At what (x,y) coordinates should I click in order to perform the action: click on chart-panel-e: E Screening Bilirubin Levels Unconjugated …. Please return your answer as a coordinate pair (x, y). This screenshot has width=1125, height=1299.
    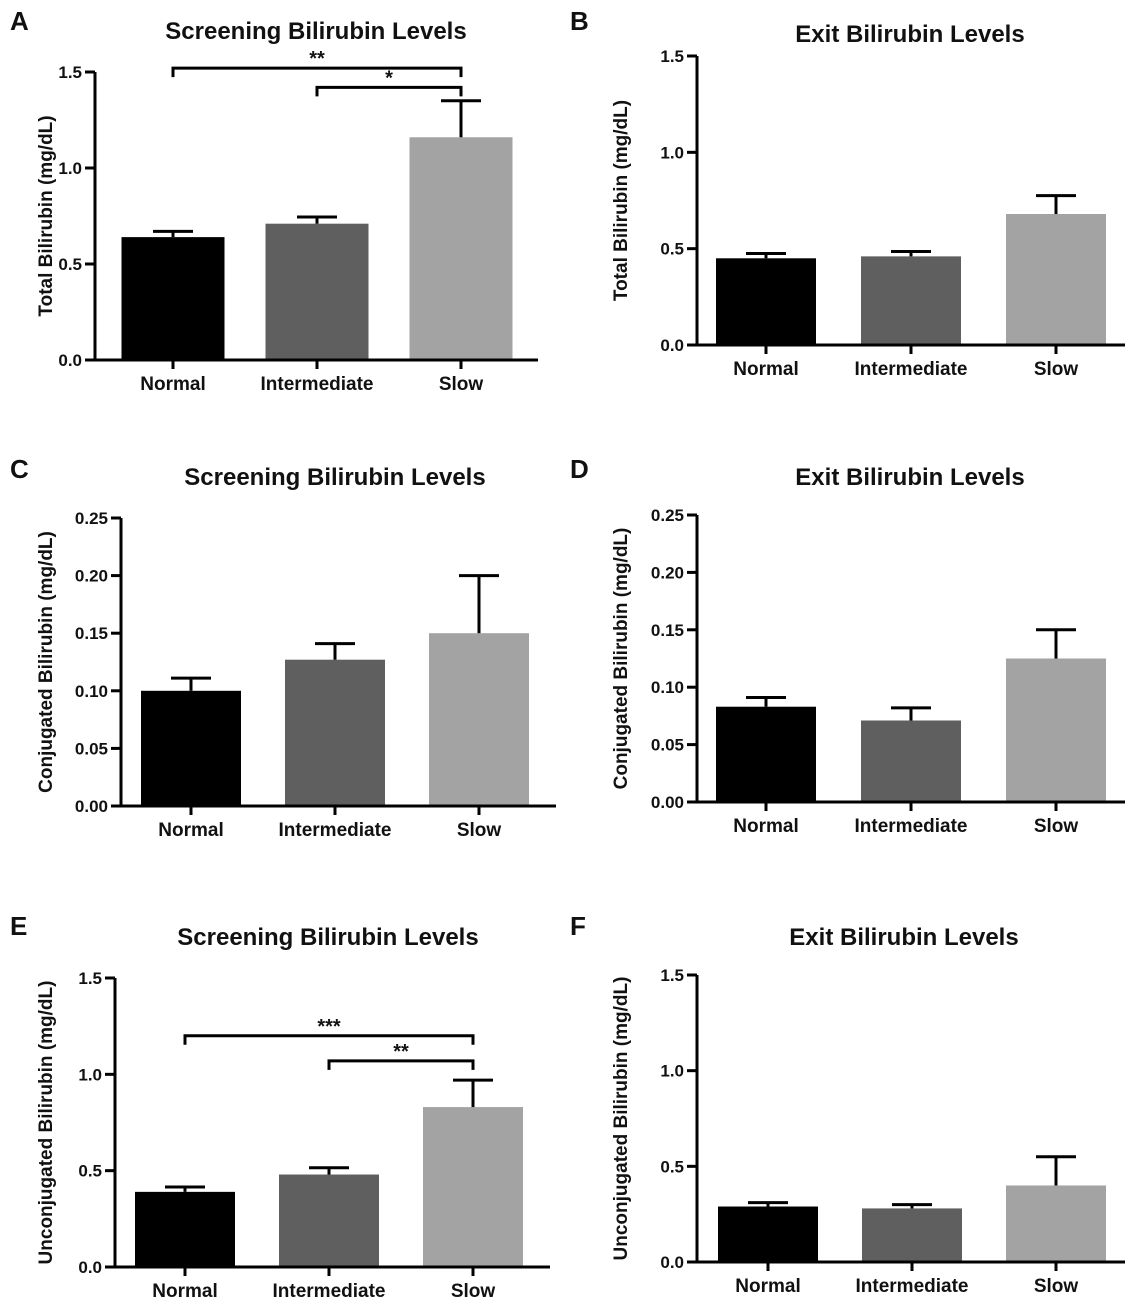
    Looking at the image, I should click on (280, 1105).